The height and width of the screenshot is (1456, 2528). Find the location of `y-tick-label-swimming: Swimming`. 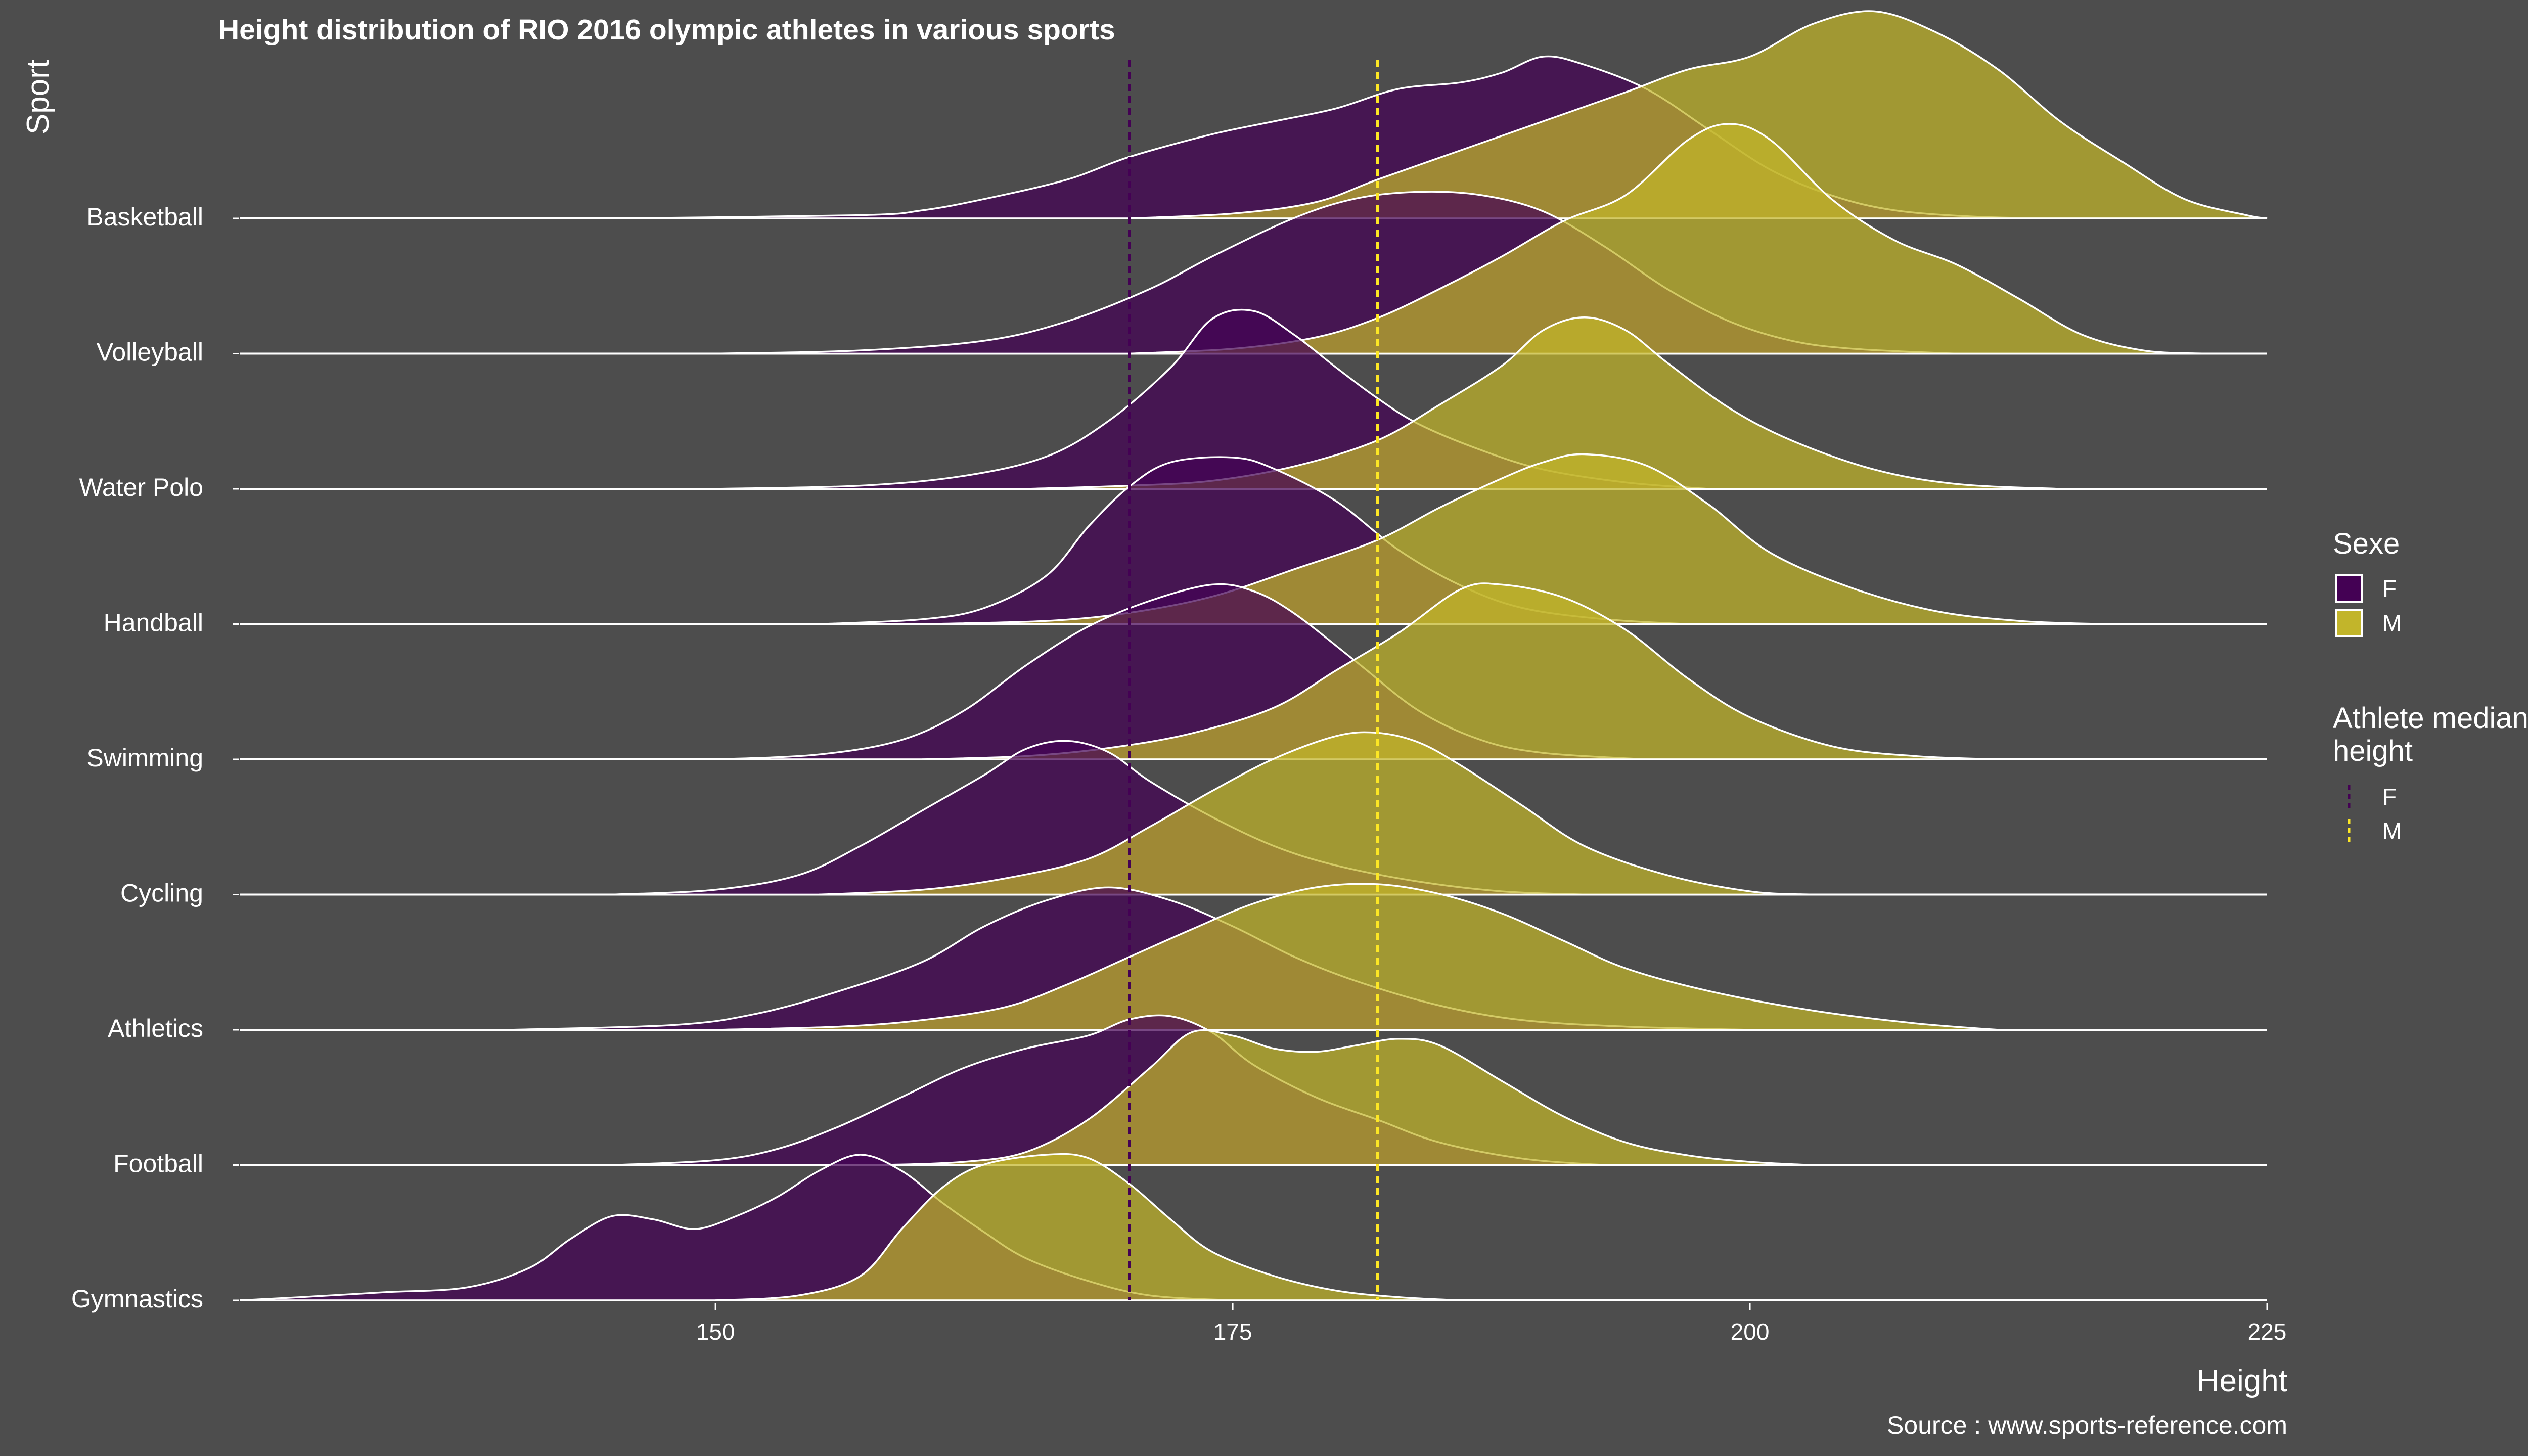

y-tick-label-swimming: Swimming is located at coordinates (145, 758).